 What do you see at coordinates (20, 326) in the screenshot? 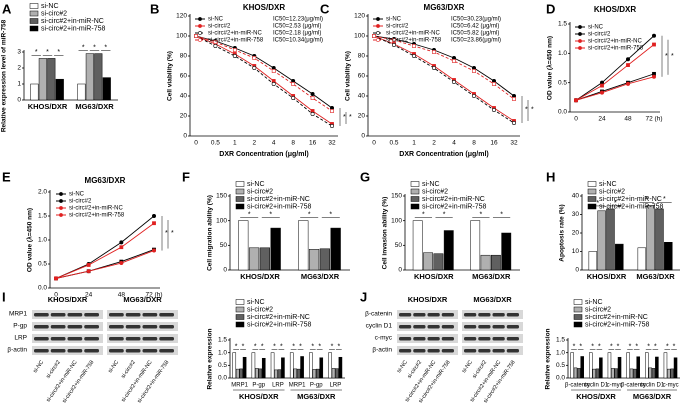
I see `blot-protein: P-gp` at bounding box center [20, 326].